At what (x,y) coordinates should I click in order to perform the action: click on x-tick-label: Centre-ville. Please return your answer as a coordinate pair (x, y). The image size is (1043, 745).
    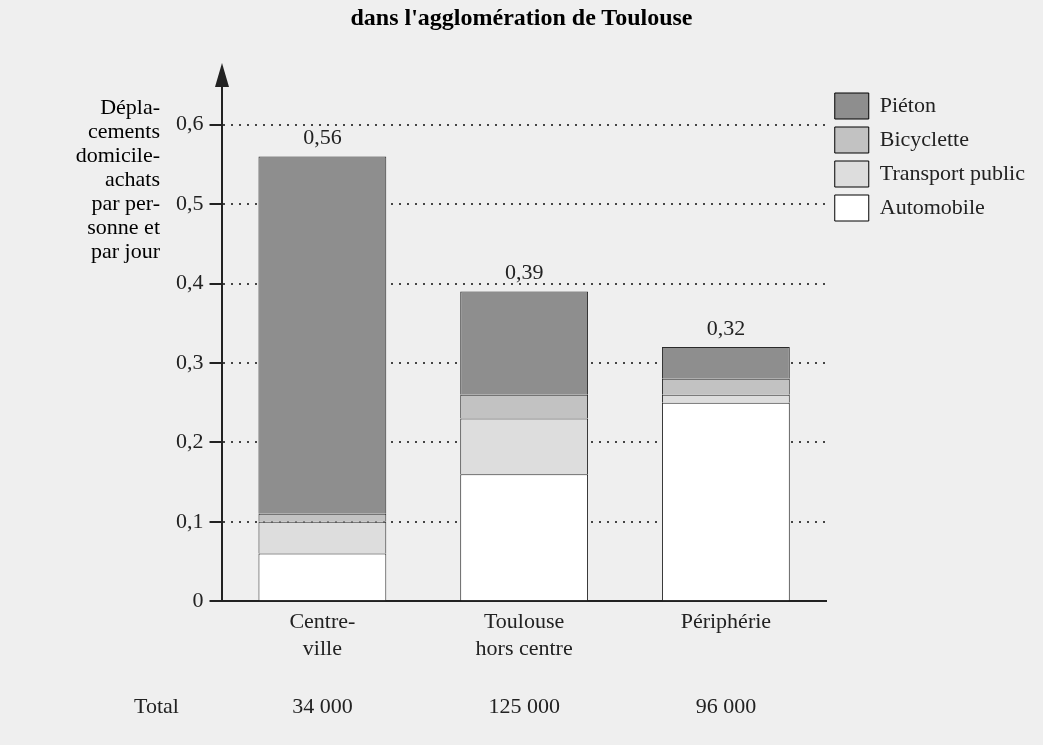
    Looking at the image, I should click on (322, 634).